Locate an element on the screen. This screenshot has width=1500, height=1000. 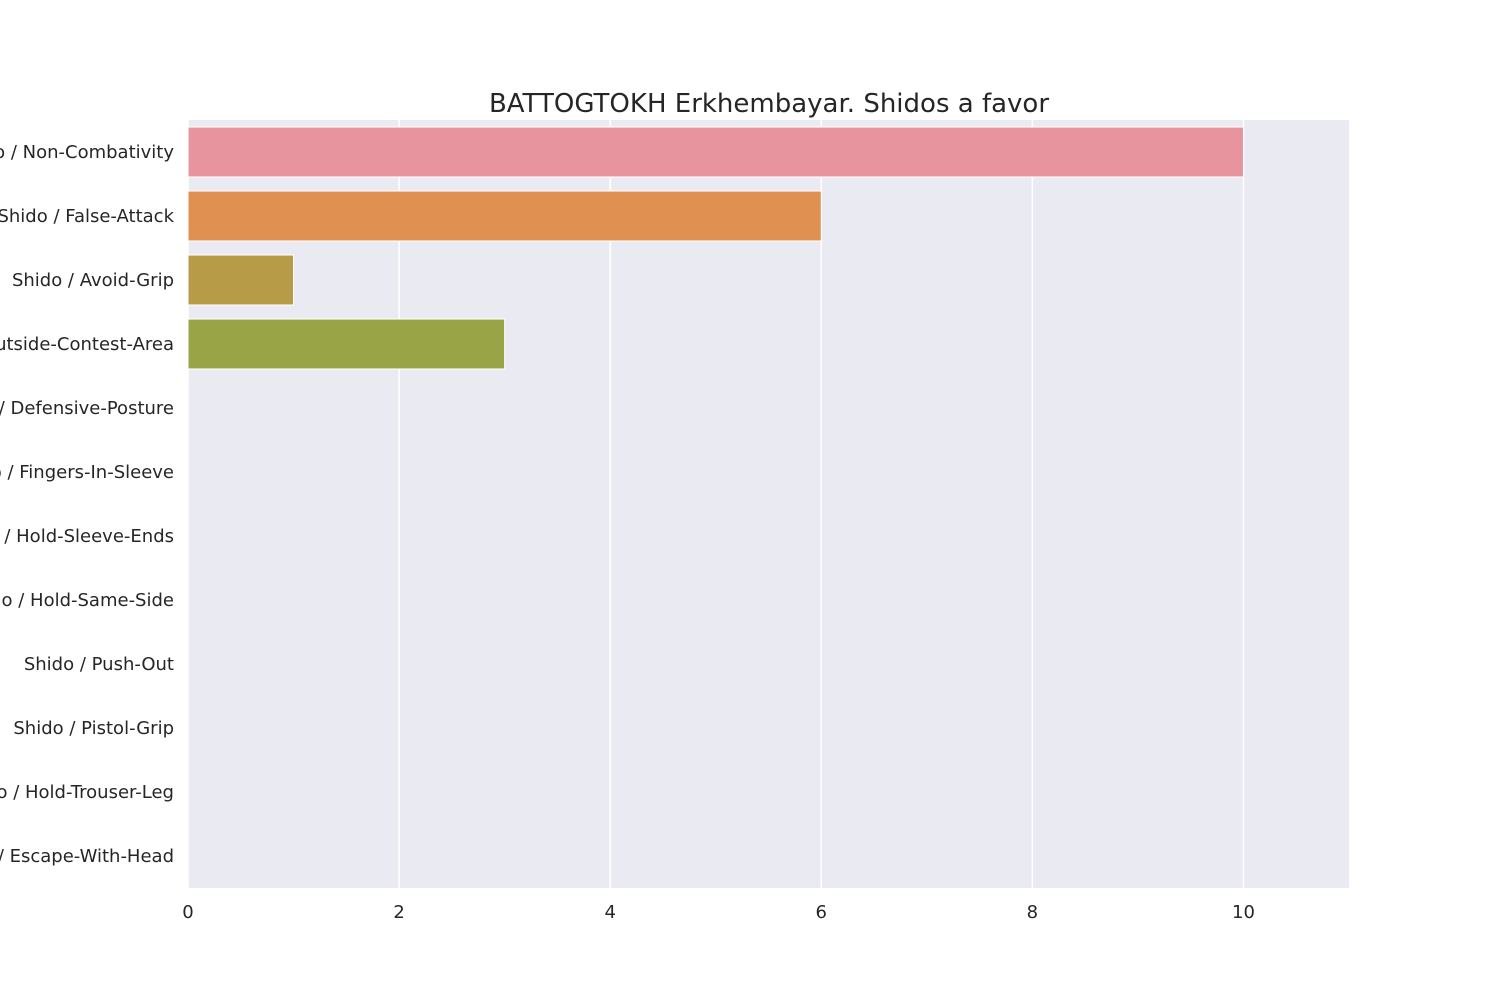
chart-title: BATTOGTOKH Erkhembayar. Shidos a favor is located at coordinates (769, 104).